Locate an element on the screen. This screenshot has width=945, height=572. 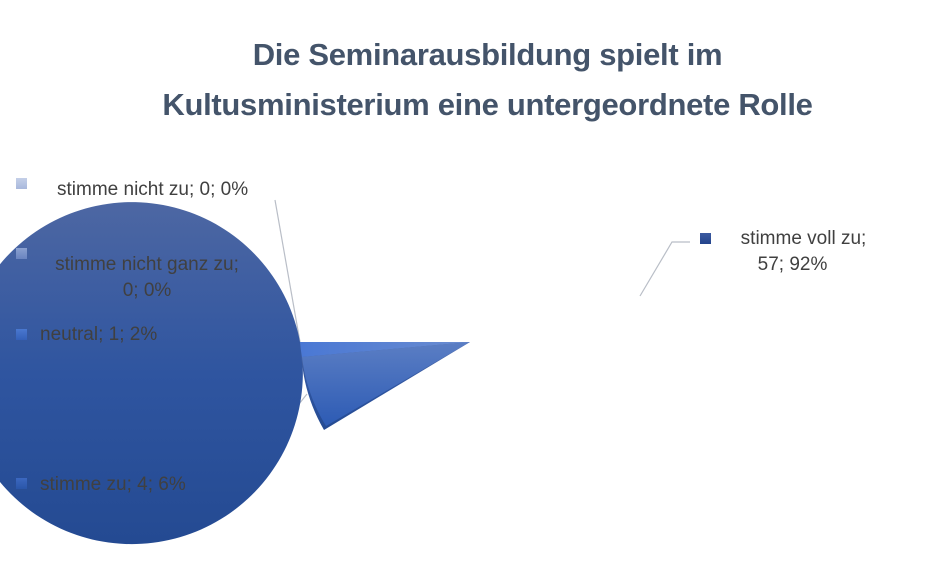
legend-marker-stimme-zu is located at coordinates (21, 483).